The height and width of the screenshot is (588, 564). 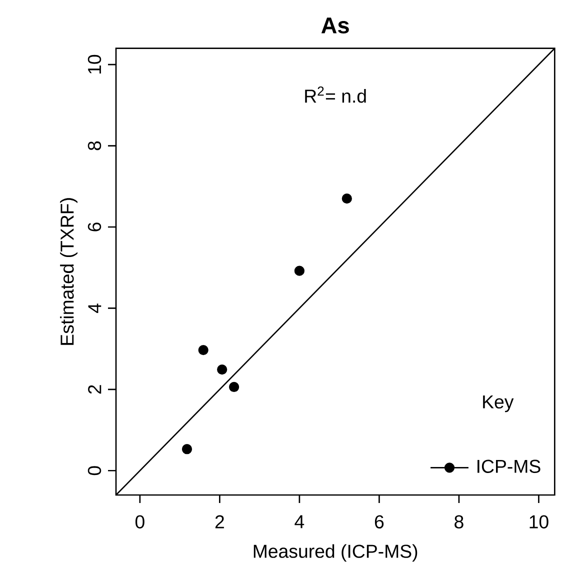 I want to click on annotation: R$^{2}$= n.d, so click(x=335, y=94).